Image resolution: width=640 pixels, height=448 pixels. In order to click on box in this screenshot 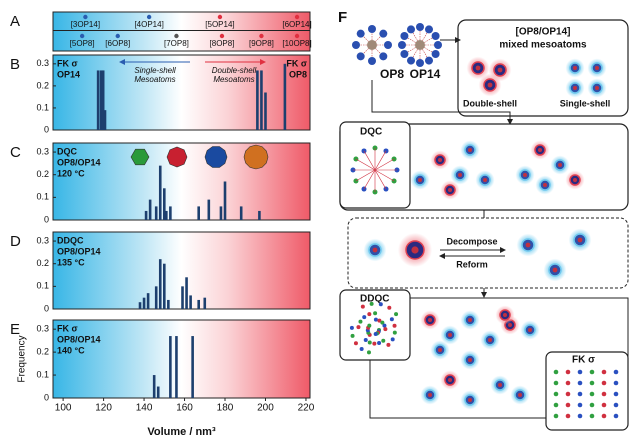, I will do `click(543, 68)`.